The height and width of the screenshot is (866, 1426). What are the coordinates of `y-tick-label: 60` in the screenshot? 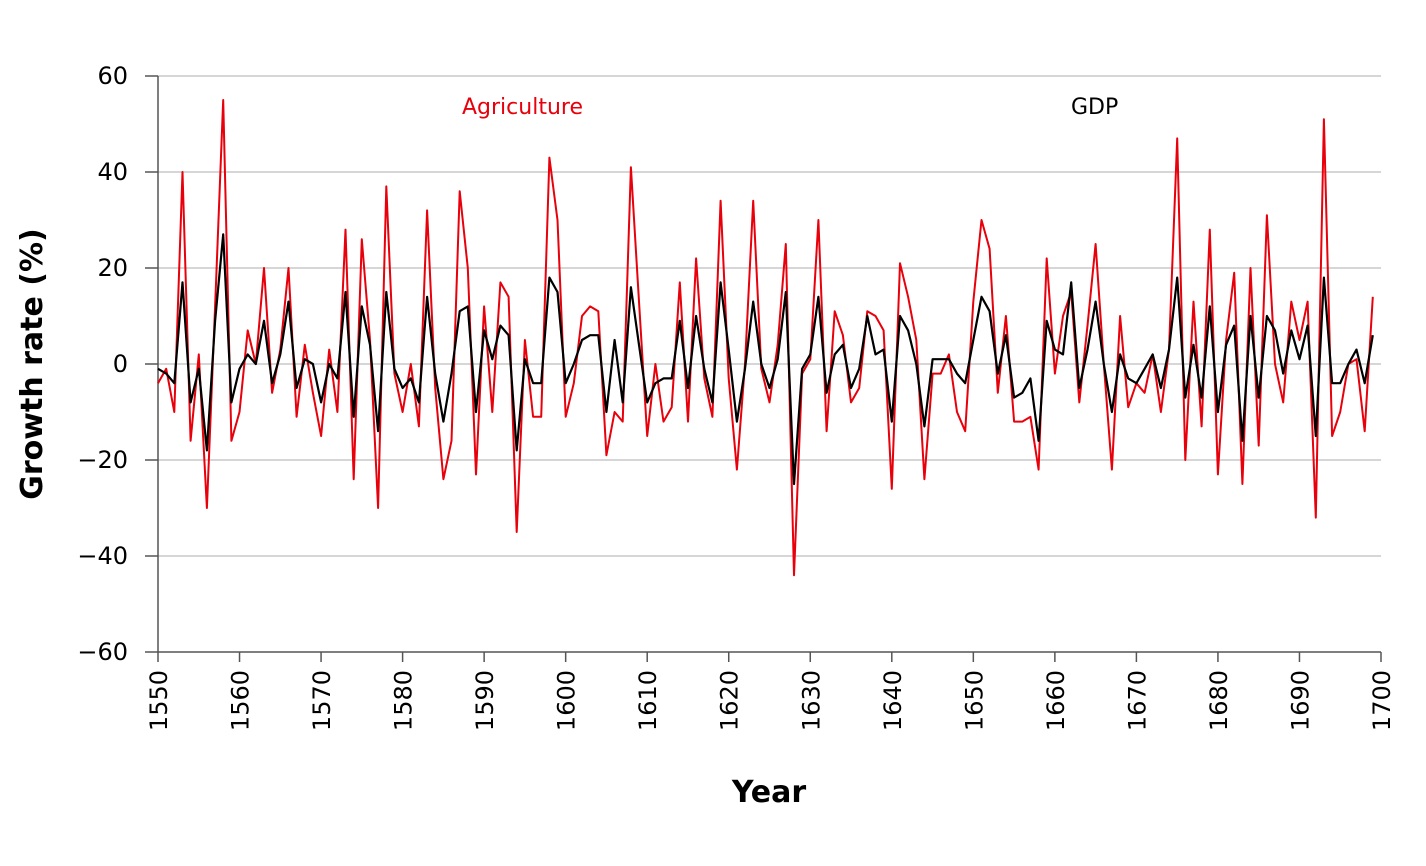 It's located at (112, 76).